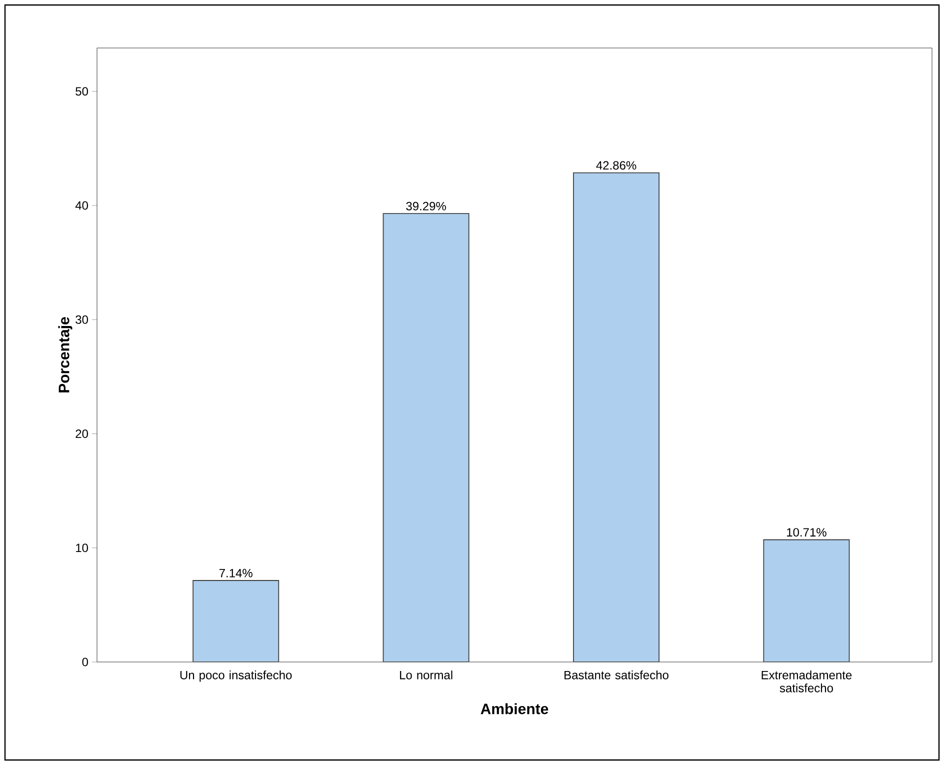  Describe the element at coordinates (426, 206) in the screenshot. I see `data-label: 39.29%` at that location.